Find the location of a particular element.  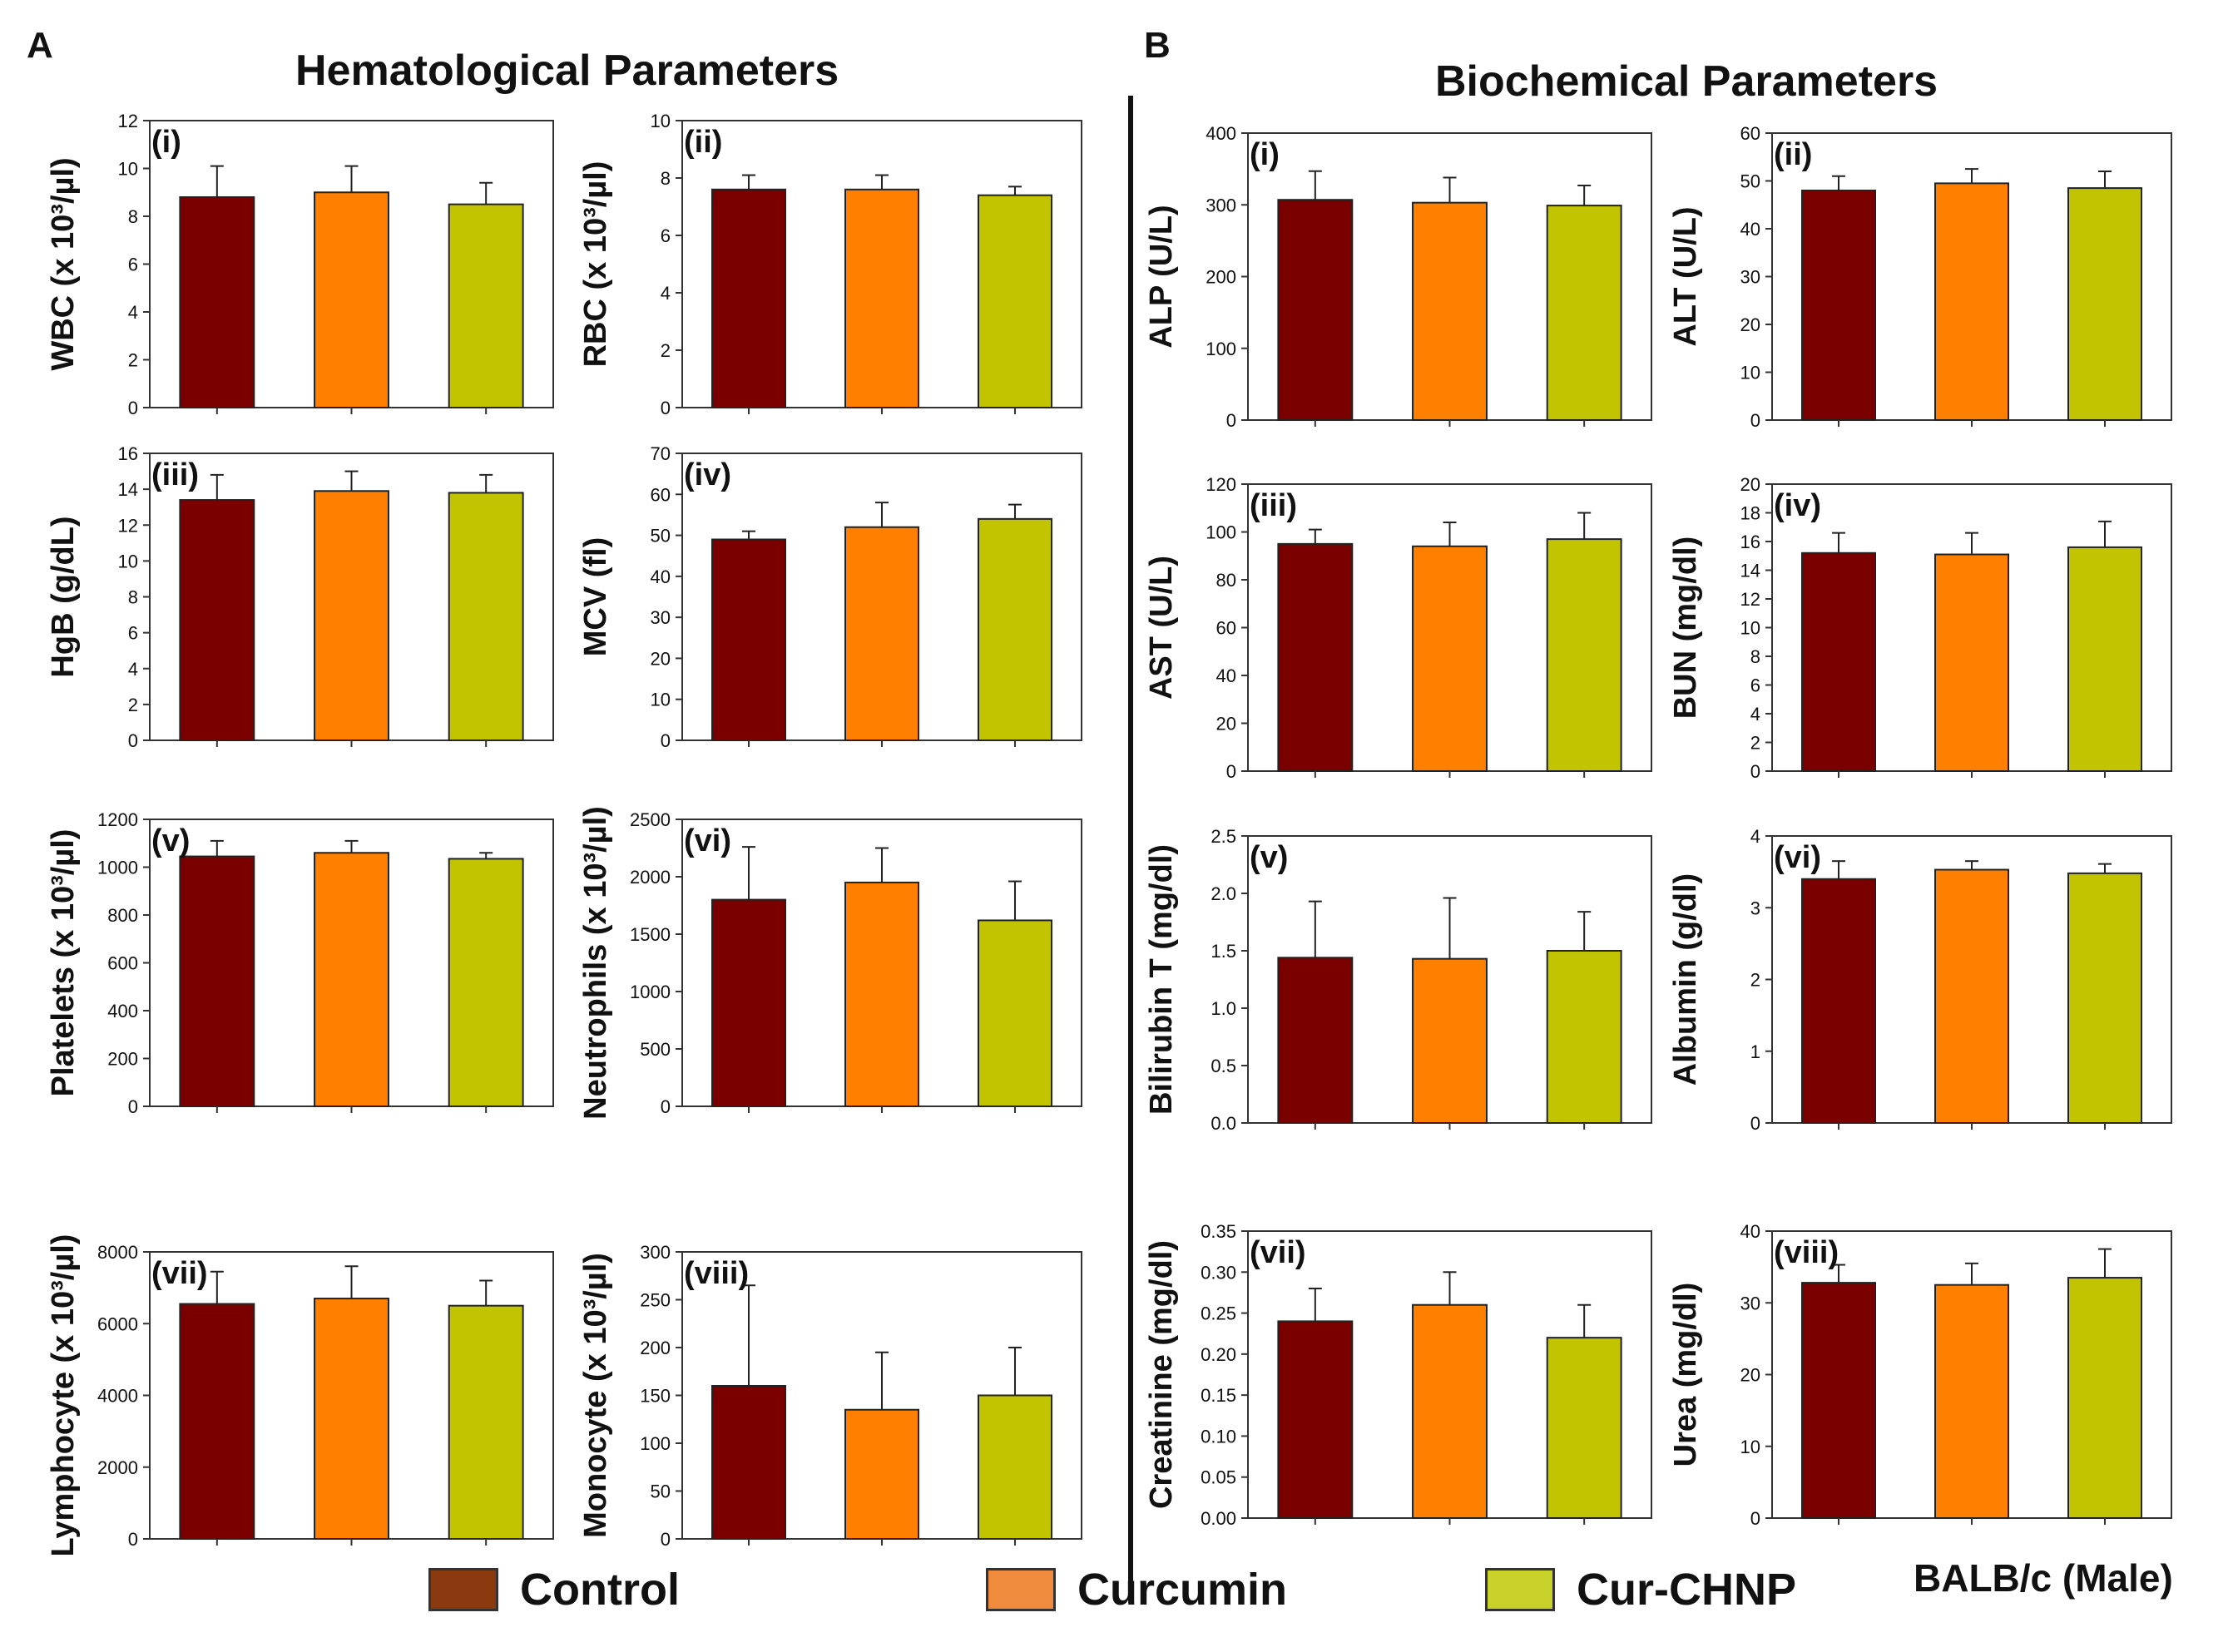

y-tick-label: 1.0 is located at coordinates (1223, 1008).